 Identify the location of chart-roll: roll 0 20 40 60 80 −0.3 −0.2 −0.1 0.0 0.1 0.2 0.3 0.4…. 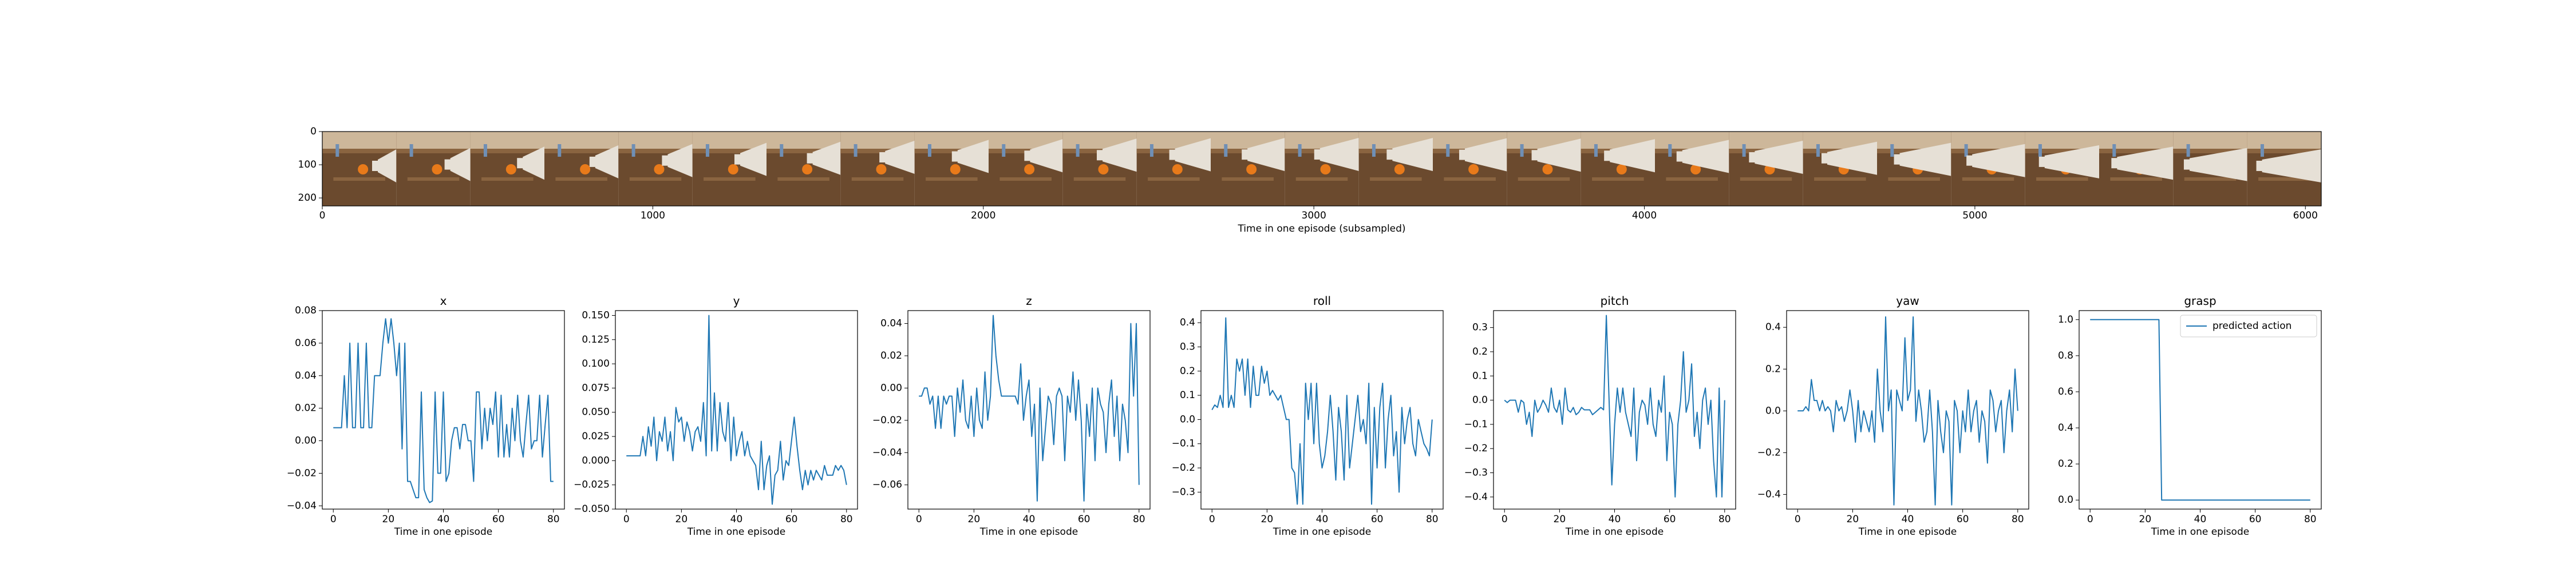
(1308, 416).